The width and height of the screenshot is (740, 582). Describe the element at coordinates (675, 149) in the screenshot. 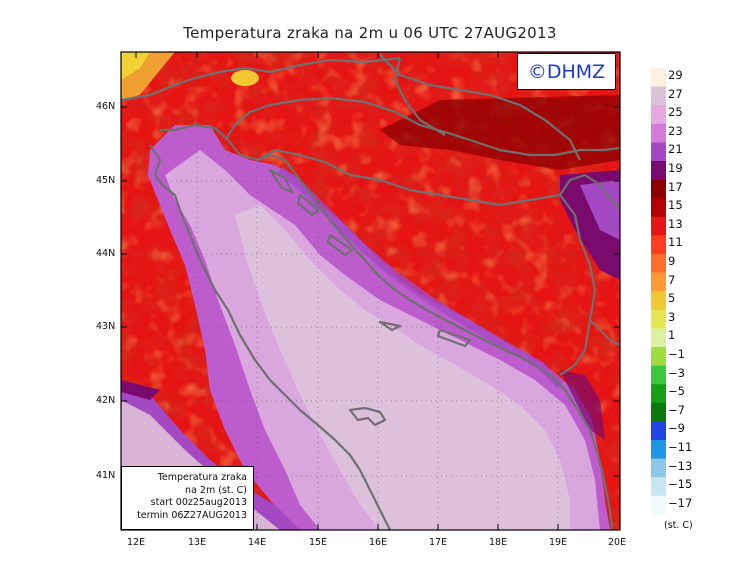

I see `legend-label: 21` at that location.